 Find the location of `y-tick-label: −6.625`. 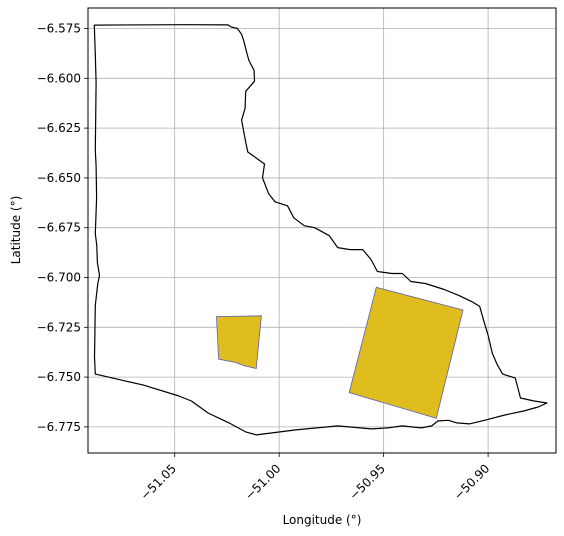

y-tick-label: −6.625 is located at coordinates (59, 128).